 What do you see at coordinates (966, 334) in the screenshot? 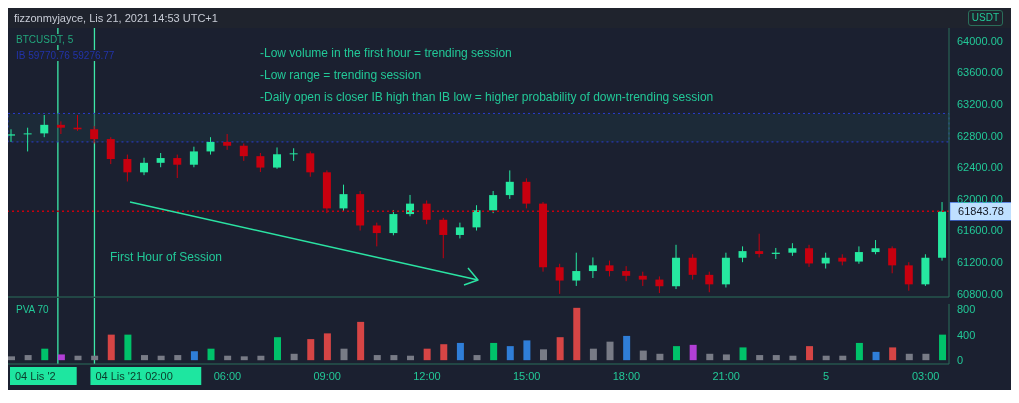
I see `y-tick-label: 400` at bounding box center [966, 334].